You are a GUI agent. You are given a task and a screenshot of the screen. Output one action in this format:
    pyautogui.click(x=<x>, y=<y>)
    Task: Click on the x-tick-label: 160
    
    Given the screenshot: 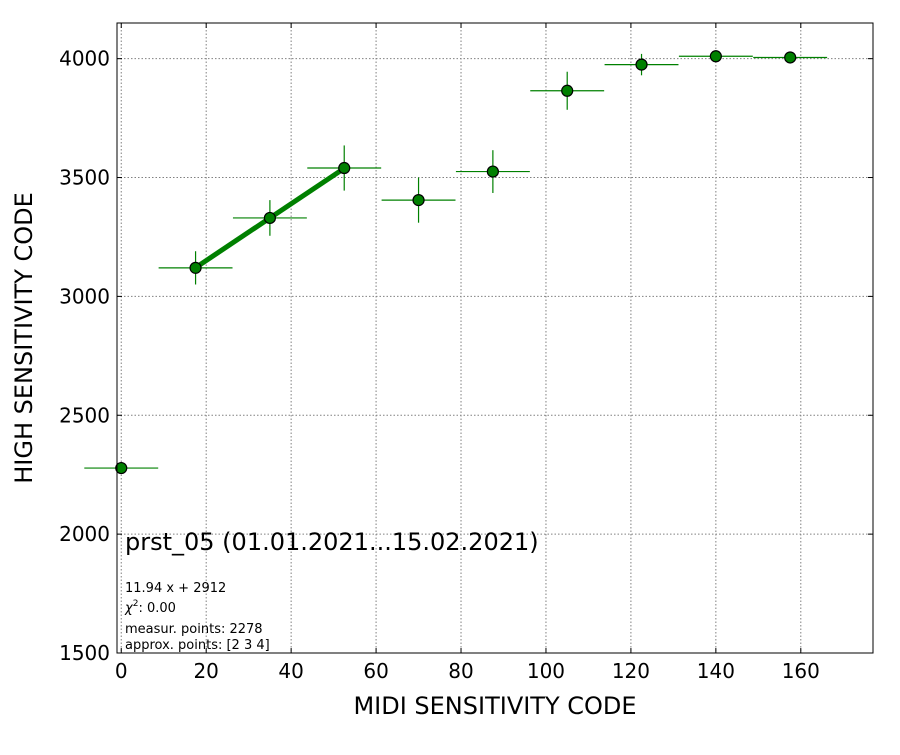 What is the action you would take?
    pyautogui.click(x=801, y=671)
    